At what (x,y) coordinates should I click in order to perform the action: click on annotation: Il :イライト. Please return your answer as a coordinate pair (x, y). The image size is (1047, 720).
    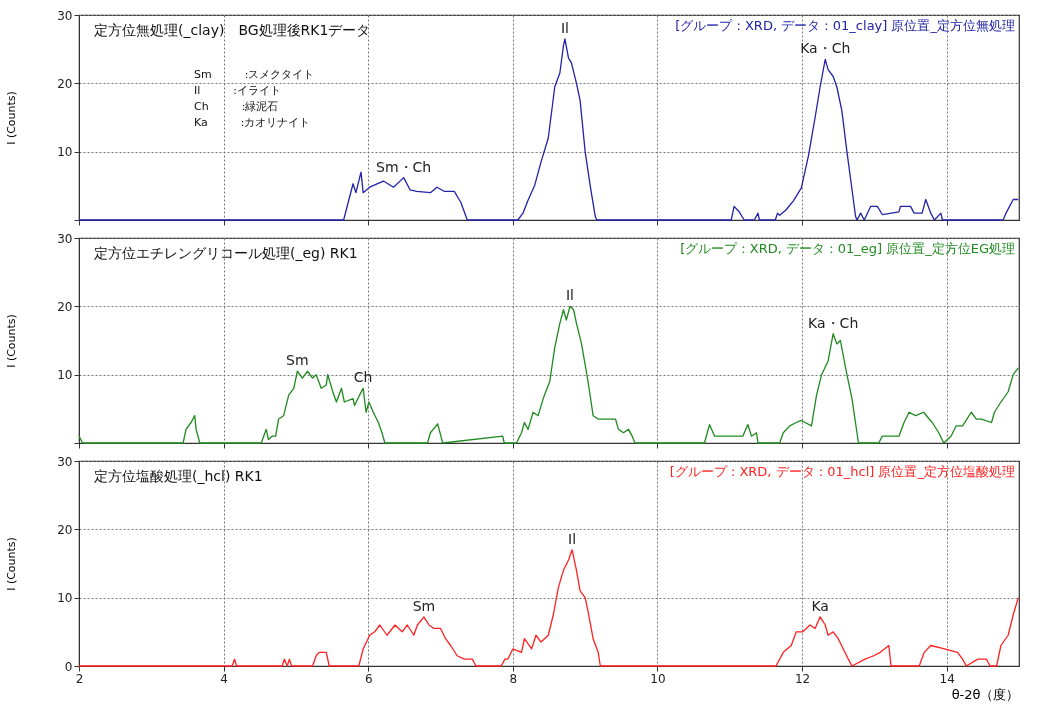
    Looking at the image, I should click on (238, 90).